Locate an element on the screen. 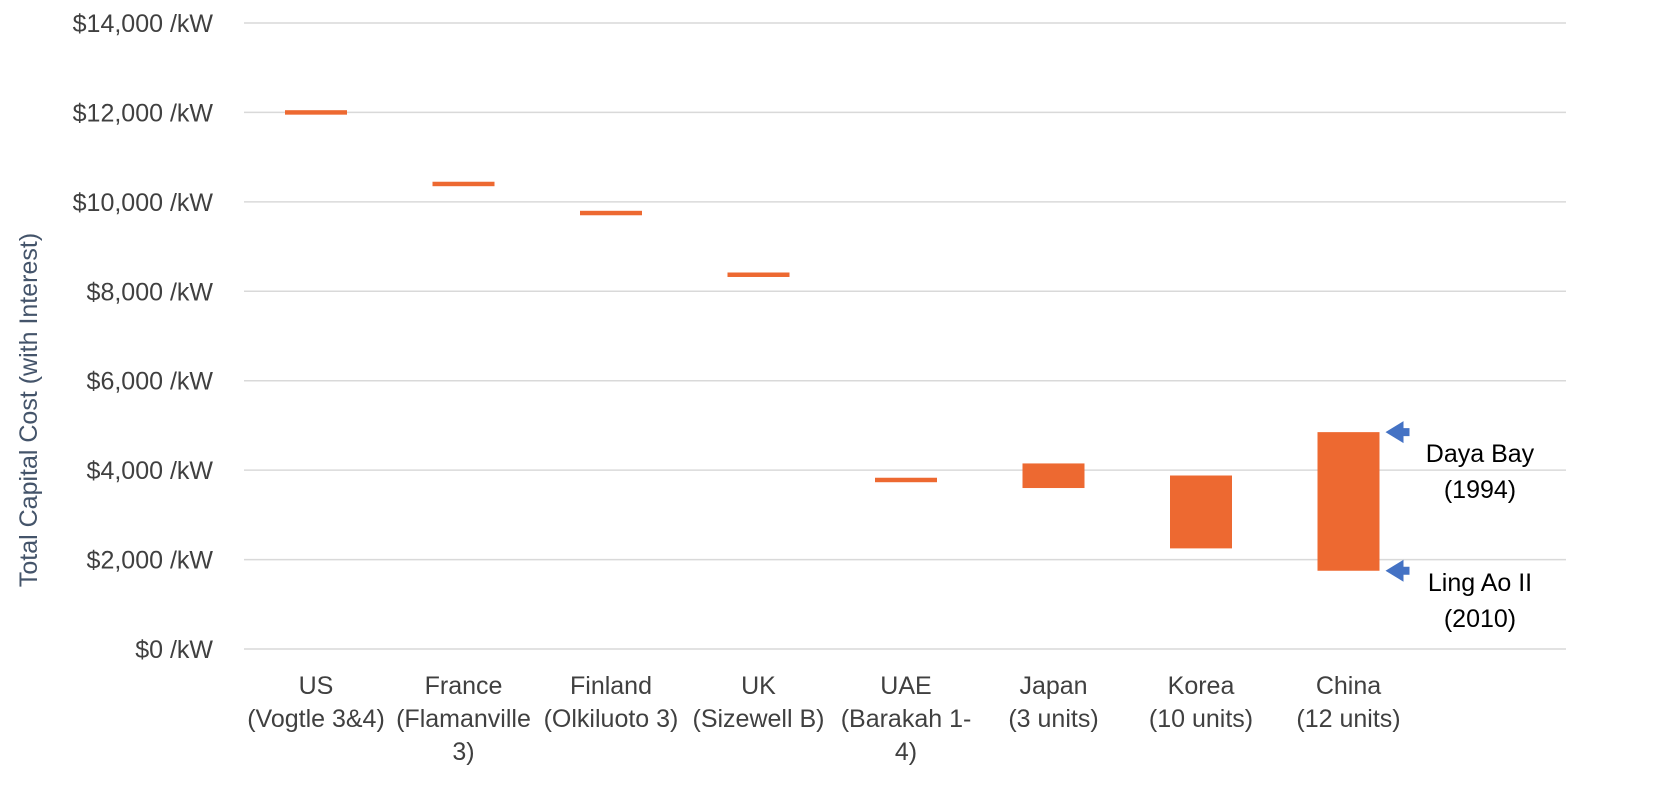  category-label-line: China is located at coordinates (1348, 686).